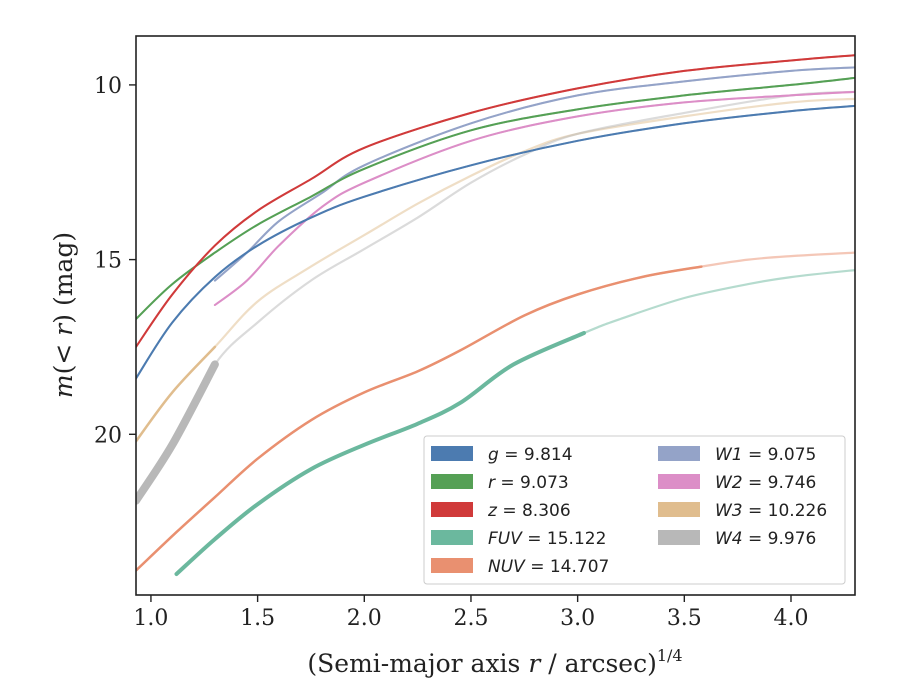 The image size is (900, 700). Describe the element at coordinates (452, 481) in the screenshot. I see `legend-swatch-r` at that location.